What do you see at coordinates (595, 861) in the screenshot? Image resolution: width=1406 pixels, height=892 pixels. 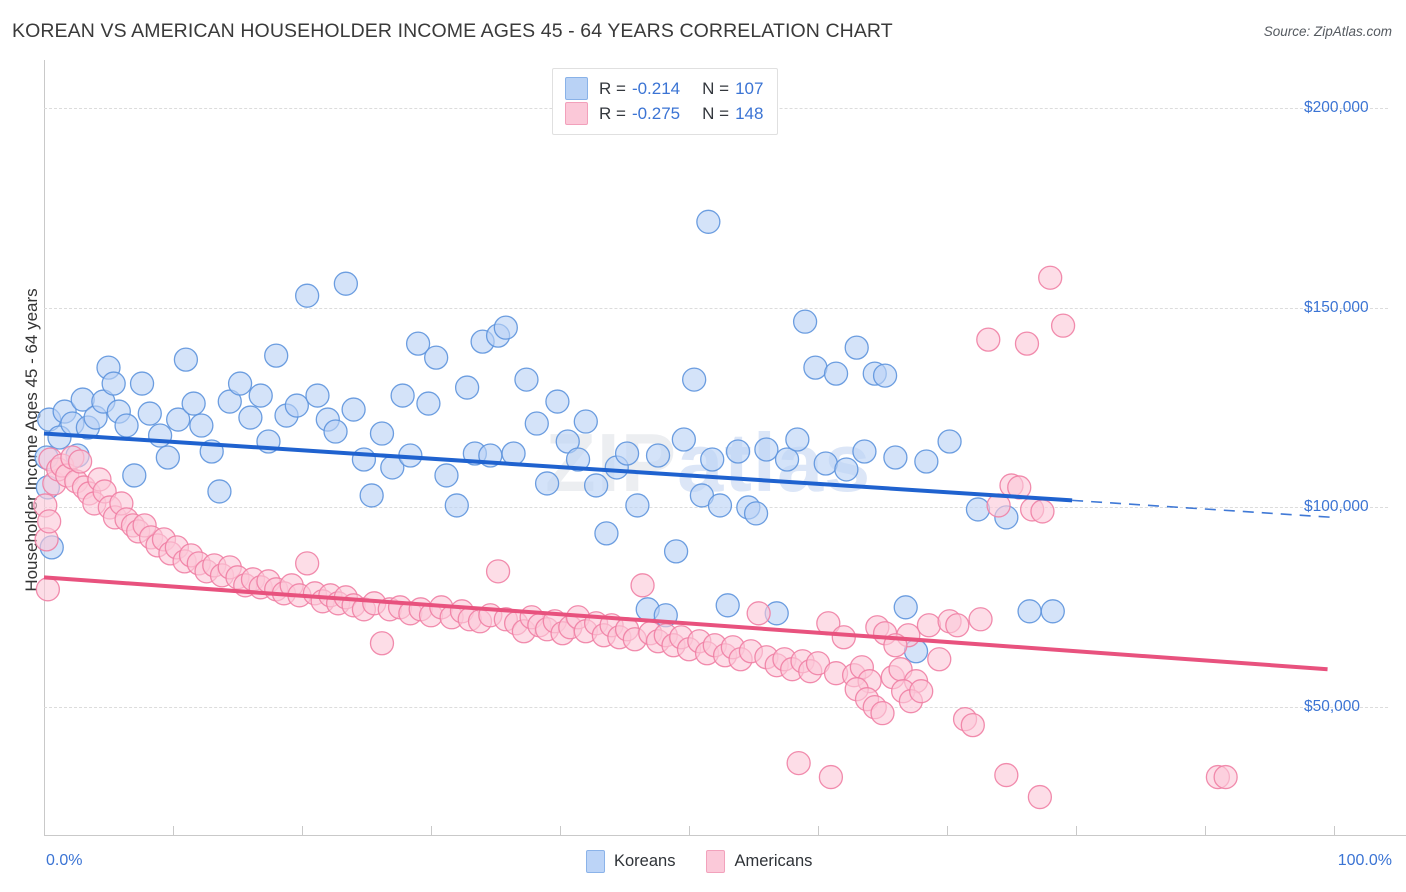 I see `series-chip-koreans` at bounding box center [595, 861].